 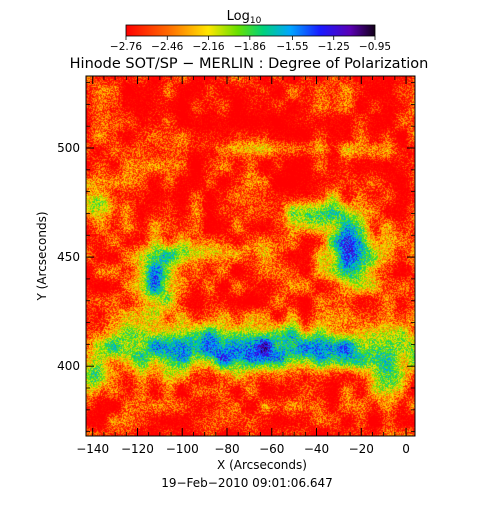 I want to click on x-axis-label: X (Arcseconds), so click(x=262, y=465).